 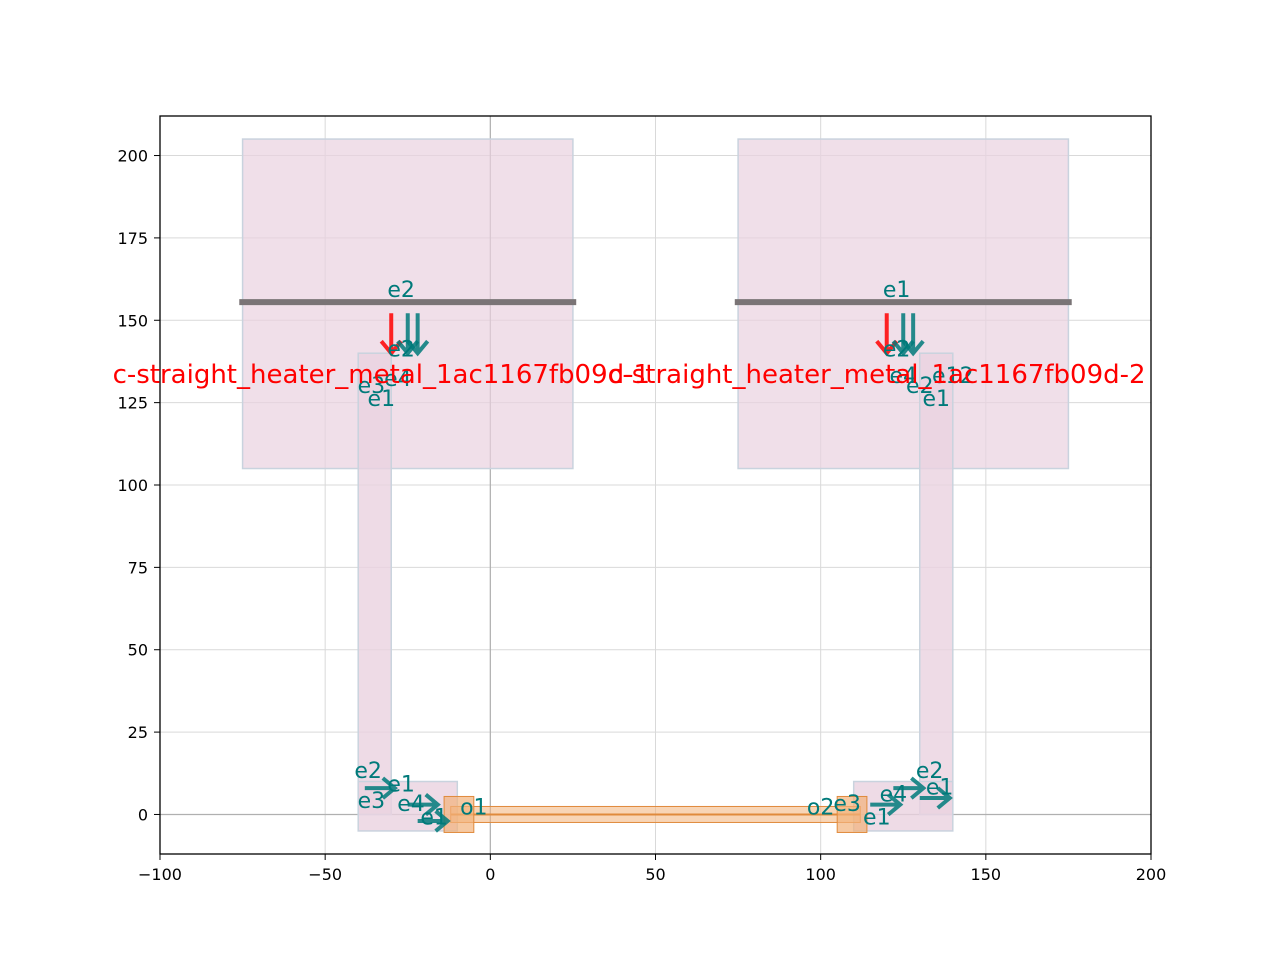 I want to click on y-tick-label: 25, so click(x=138, y=732).